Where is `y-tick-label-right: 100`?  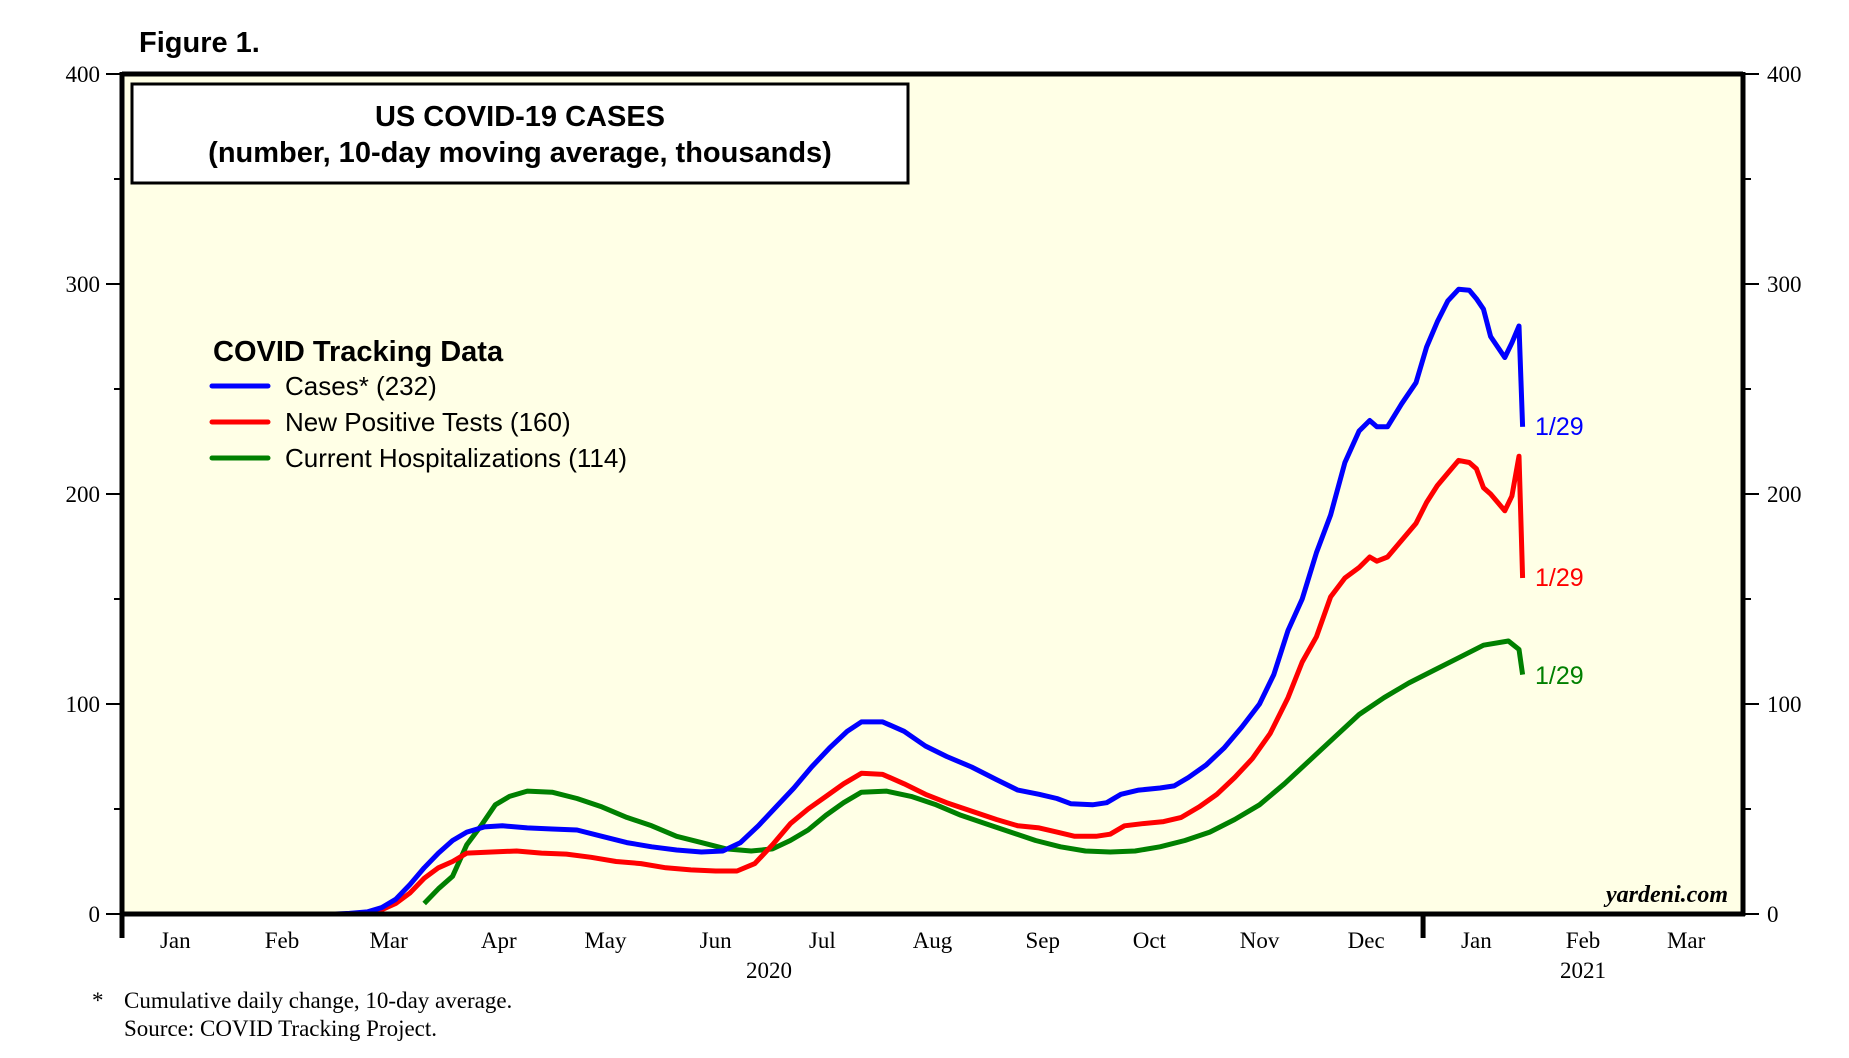 y-tick-label-right: 100 is located at coordinates (1784, 704).